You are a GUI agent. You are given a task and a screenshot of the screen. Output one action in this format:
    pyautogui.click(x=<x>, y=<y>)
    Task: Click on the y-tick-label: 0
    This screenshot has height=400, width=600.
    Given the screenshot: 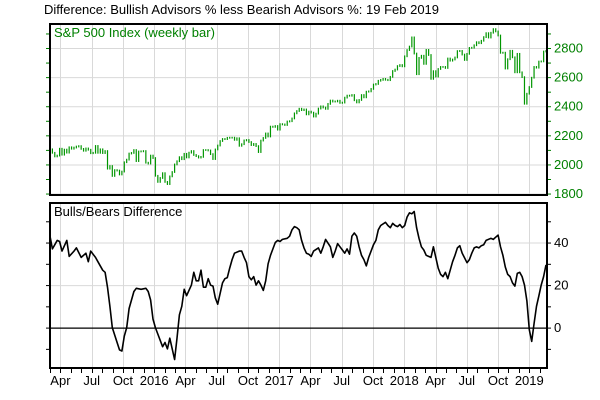 What is the action you would take?
    pyautogui.click(x=557, y=327)
    